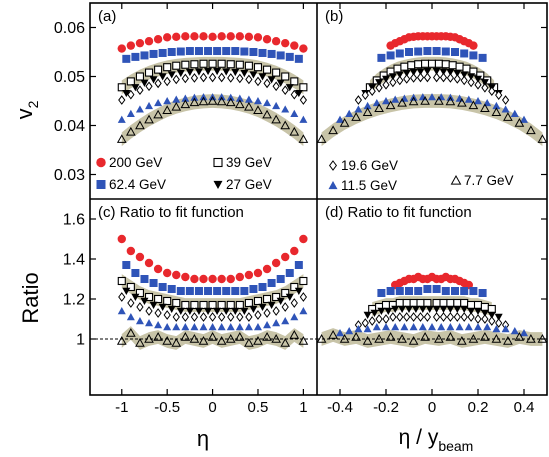  I want to click on series-200-gev, so click(432, 281).